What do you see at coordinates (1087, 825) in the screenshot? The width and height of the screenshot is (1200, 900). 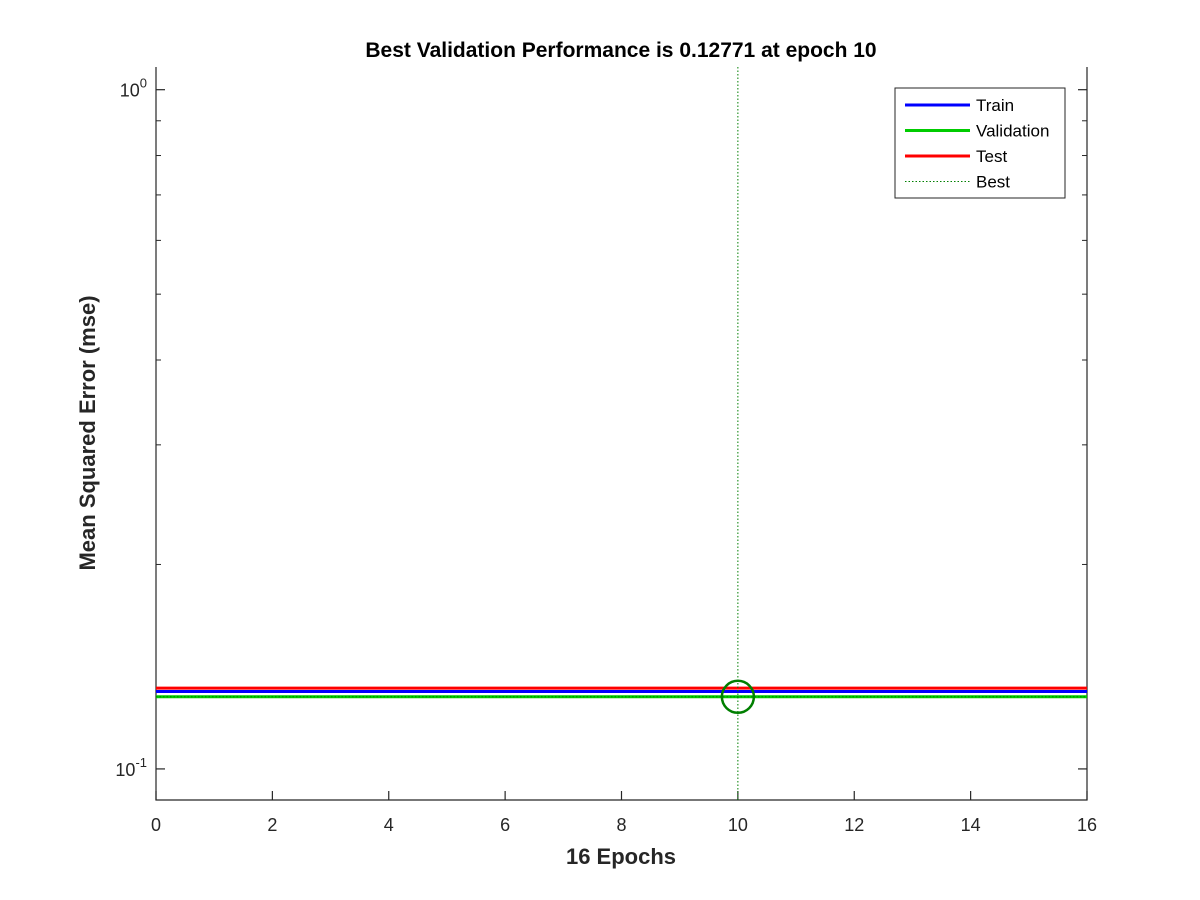 I see `x-tick-label: 16` at bounding box center [1087, 825].